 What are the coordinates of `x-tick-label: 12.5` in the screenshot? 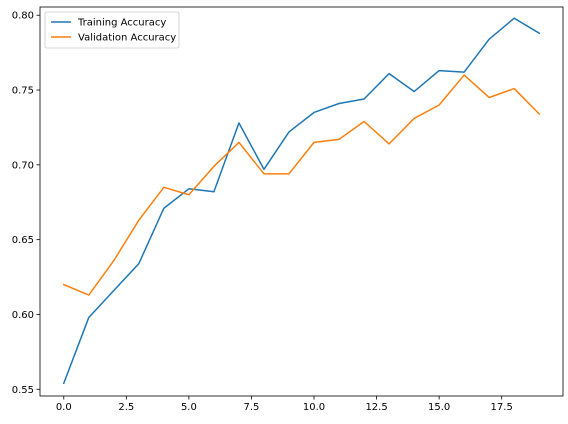 It's located at (376, 407).